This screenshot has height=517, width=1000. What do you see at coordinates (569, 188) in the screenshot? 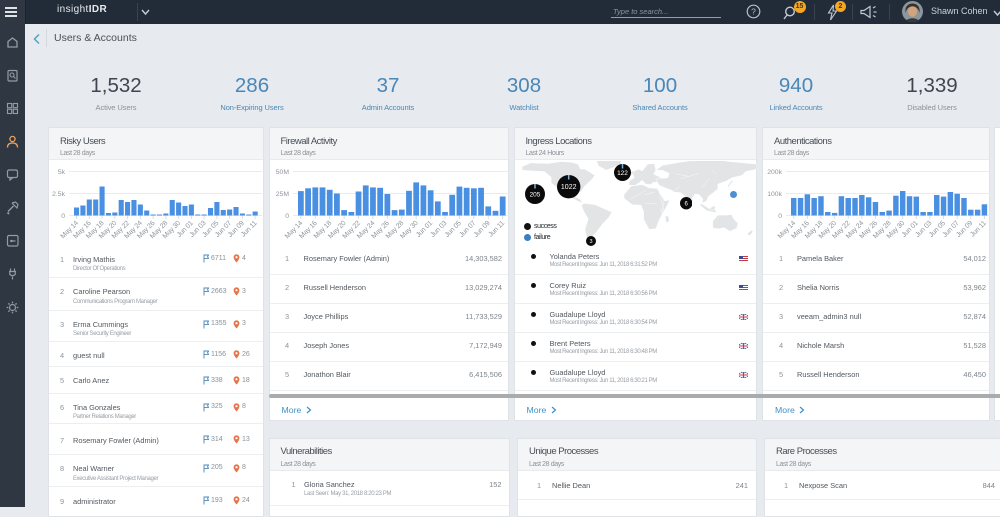
I see `svg-text: 1022` at bounding box center [569, 188].